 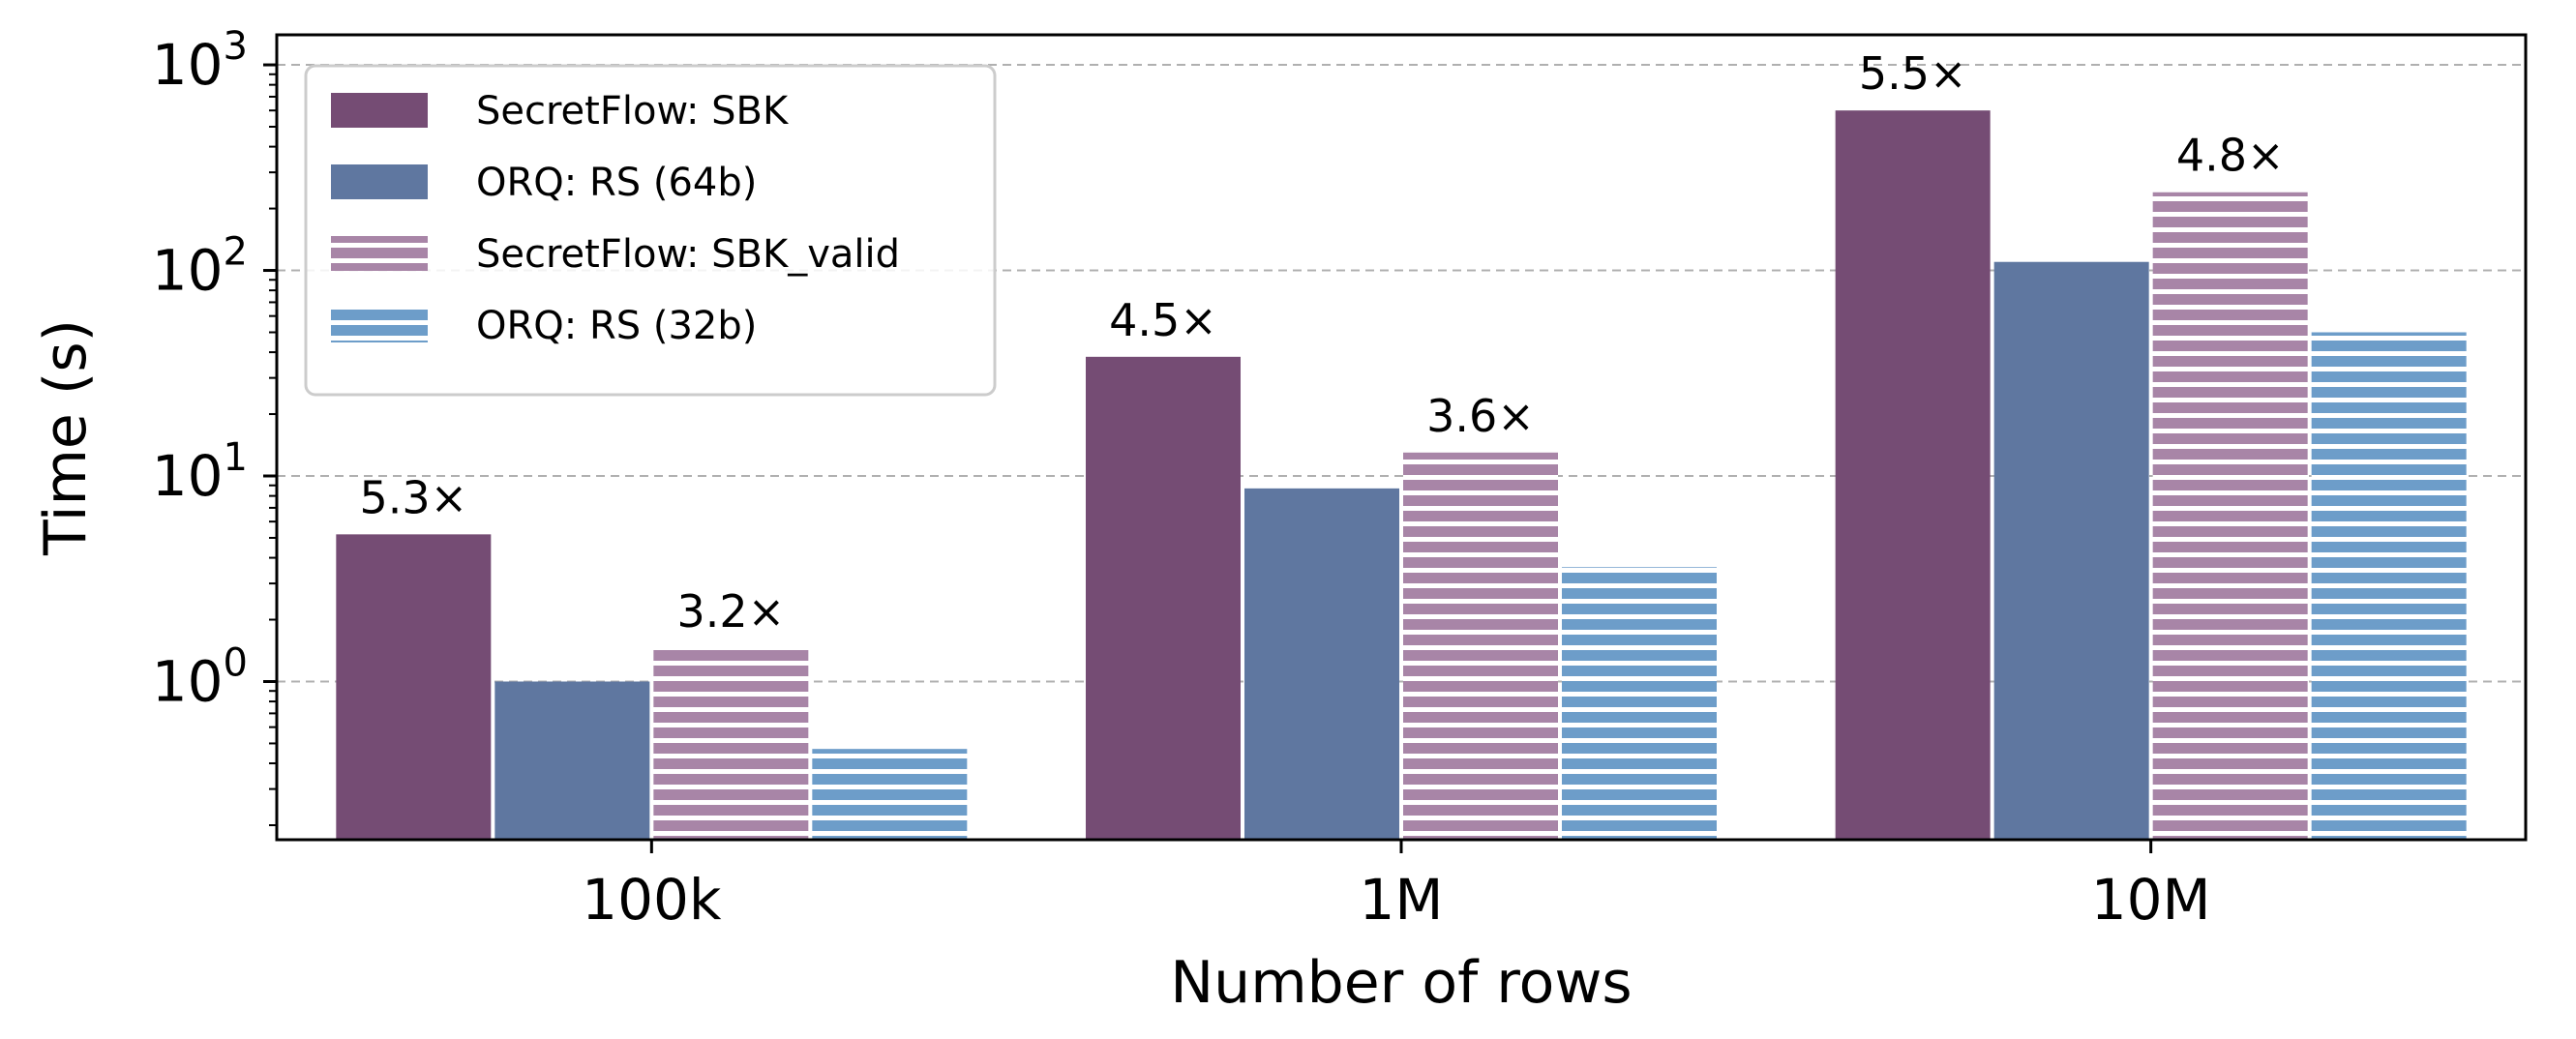 What do you see at coordinates (616, 183) in the screenshot?
I see `legend-label: ORQ: RS (64b)` at bounding box center [616, 183].